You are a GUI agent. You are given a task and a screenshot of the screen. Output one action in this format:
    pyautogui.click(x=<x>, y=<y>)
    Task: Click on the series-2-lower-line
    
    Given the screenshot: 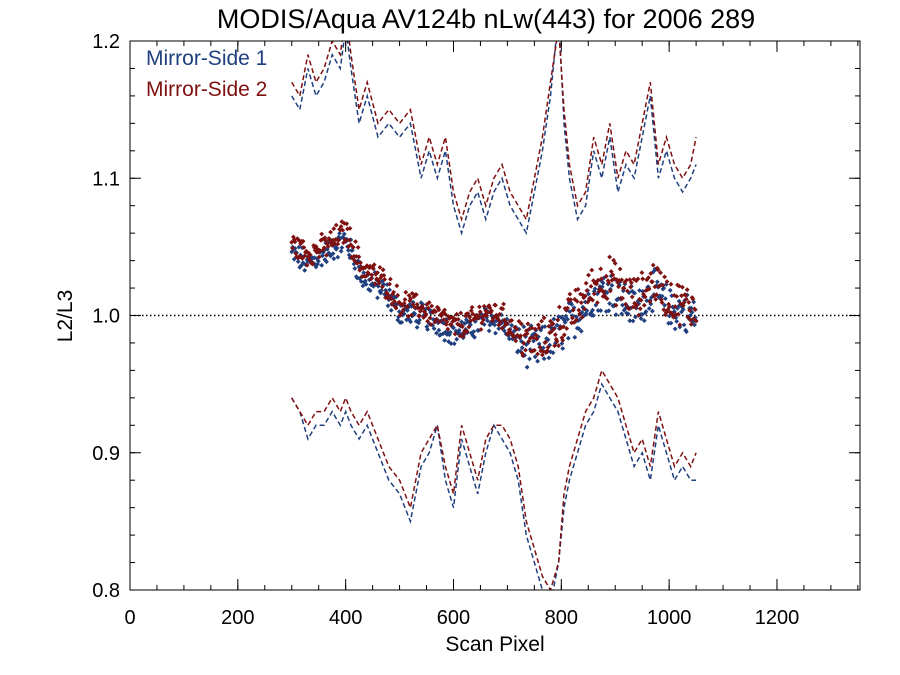 What is the action you would take?
    pyautogui.click(x=494, y=479)
    